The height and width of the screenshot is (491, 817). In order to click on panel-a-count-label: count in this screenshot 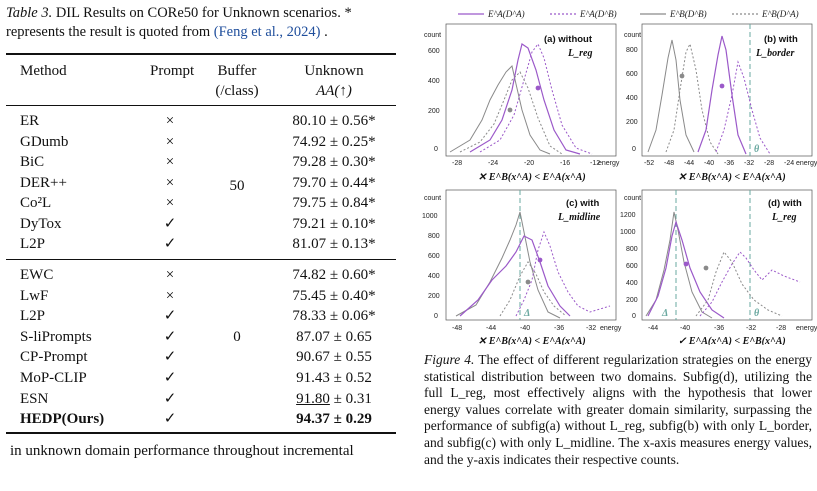, I will do `click(432, 35)`.